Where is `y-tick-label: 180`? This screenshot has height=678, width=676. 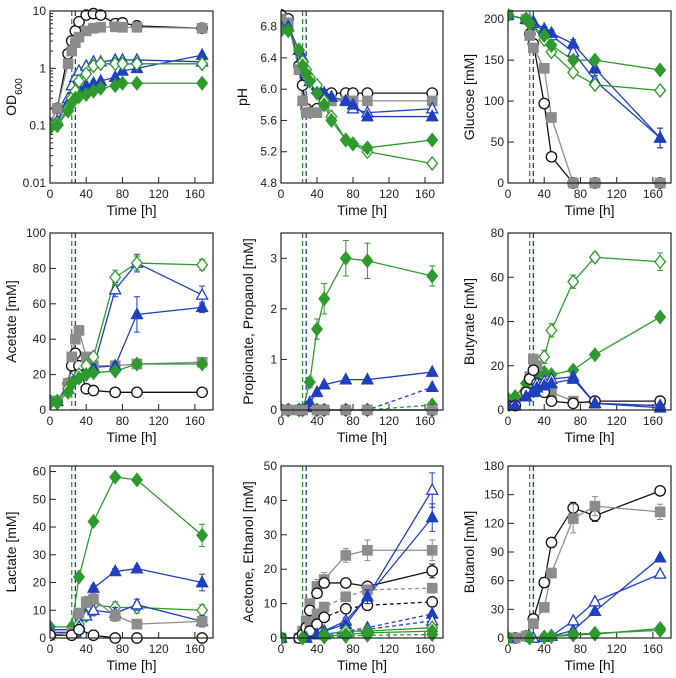
y-tick-label: 180 is located at coordinates (494, 466).